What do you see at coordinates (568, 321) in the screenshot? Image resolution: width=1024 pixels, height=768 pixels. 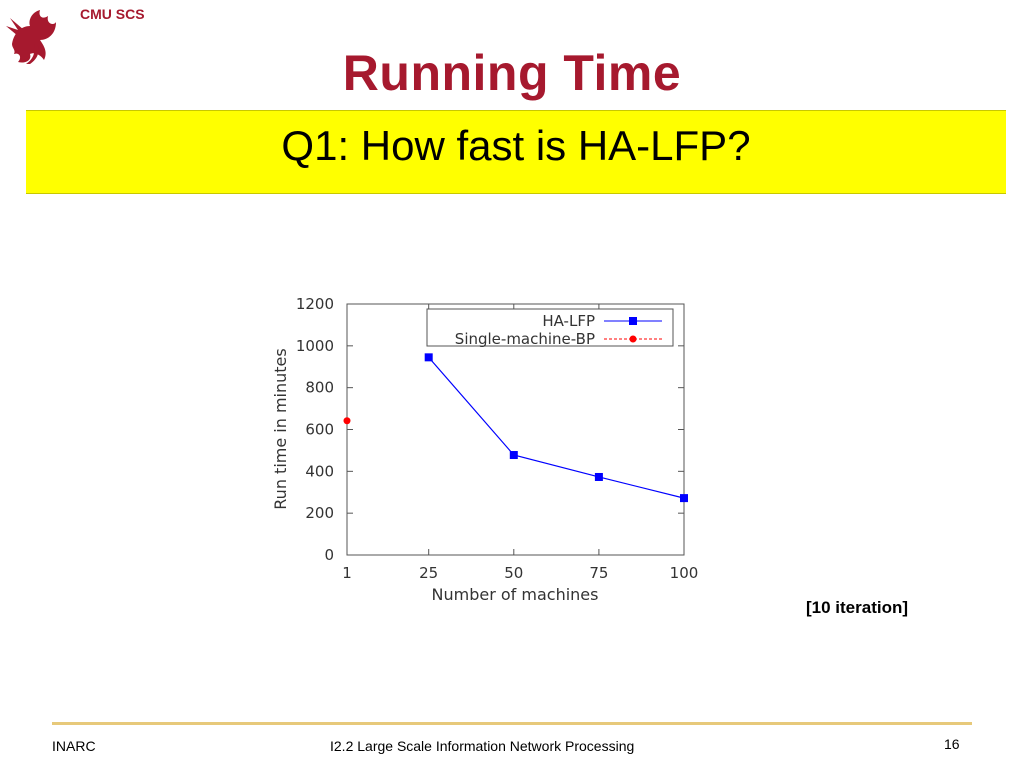 I see `legend-label: HA-LFP` at bounding box center [568, 321].